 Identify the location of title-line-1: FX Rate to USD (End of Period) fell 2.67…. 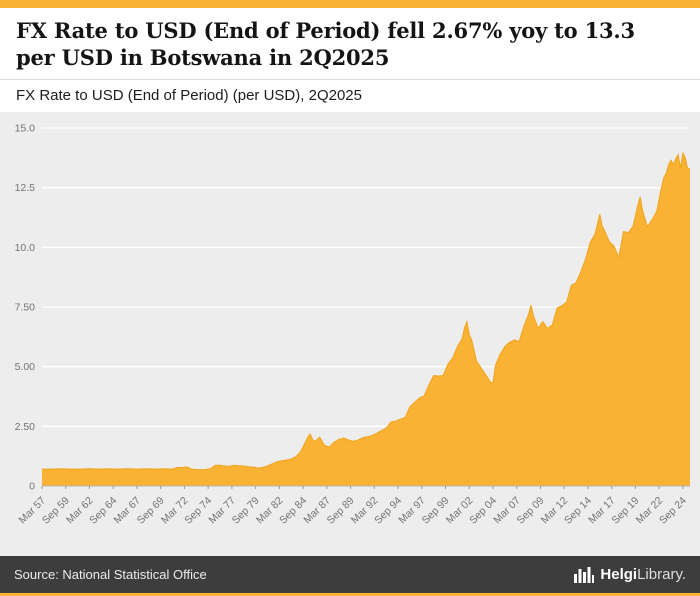
(325, 30).